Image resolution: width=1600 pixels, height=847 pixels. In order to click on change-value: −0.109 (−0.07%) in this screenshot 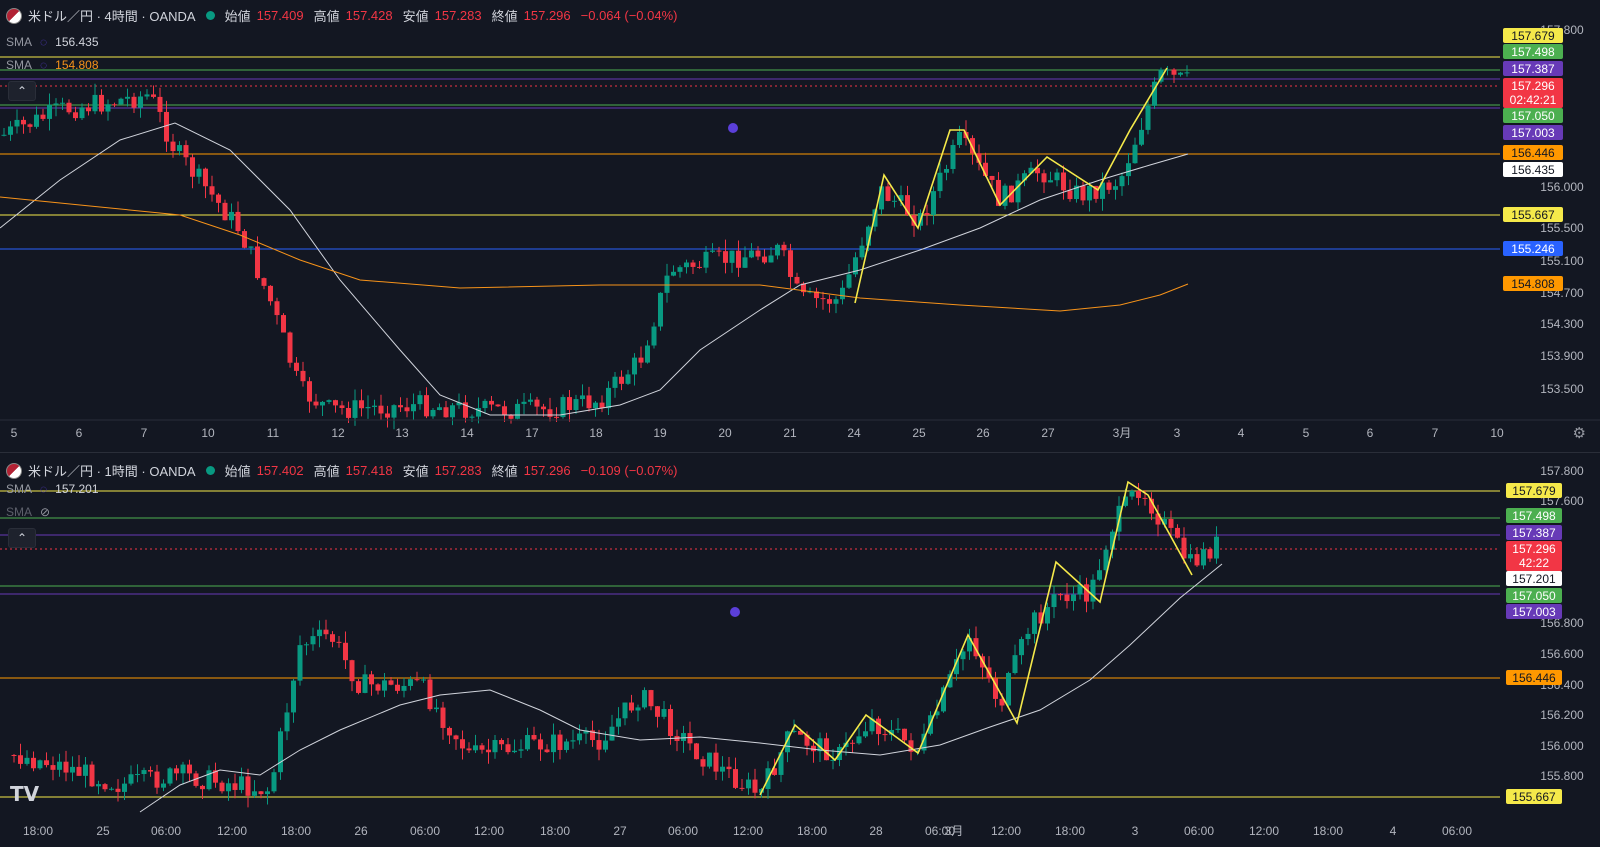, I will do `click(629, 470)`.